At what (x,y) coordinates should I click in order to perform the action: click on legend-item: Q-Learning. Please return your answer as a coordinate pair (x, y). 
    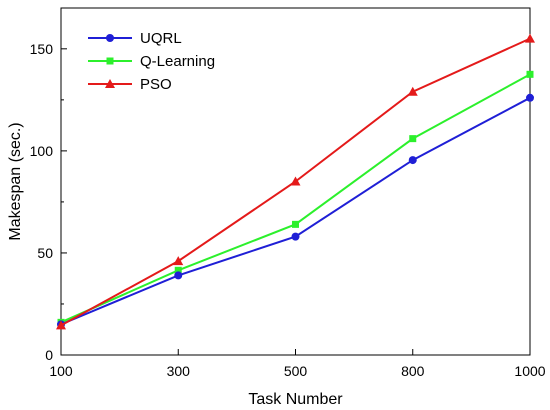
    Looking at the image, I should click on (151, 61).